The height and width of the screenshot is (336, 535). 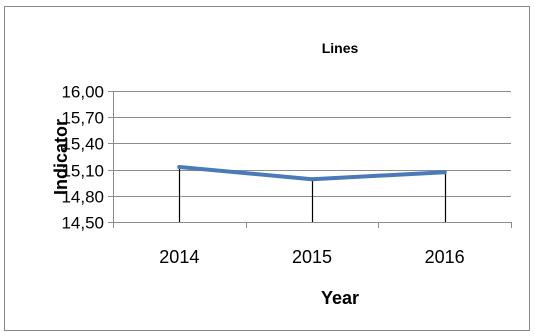 What do you see at coordinates (312, 257) in the screenshot?
I see `x-tick-label: 2015` at bounding box center [312, 257].